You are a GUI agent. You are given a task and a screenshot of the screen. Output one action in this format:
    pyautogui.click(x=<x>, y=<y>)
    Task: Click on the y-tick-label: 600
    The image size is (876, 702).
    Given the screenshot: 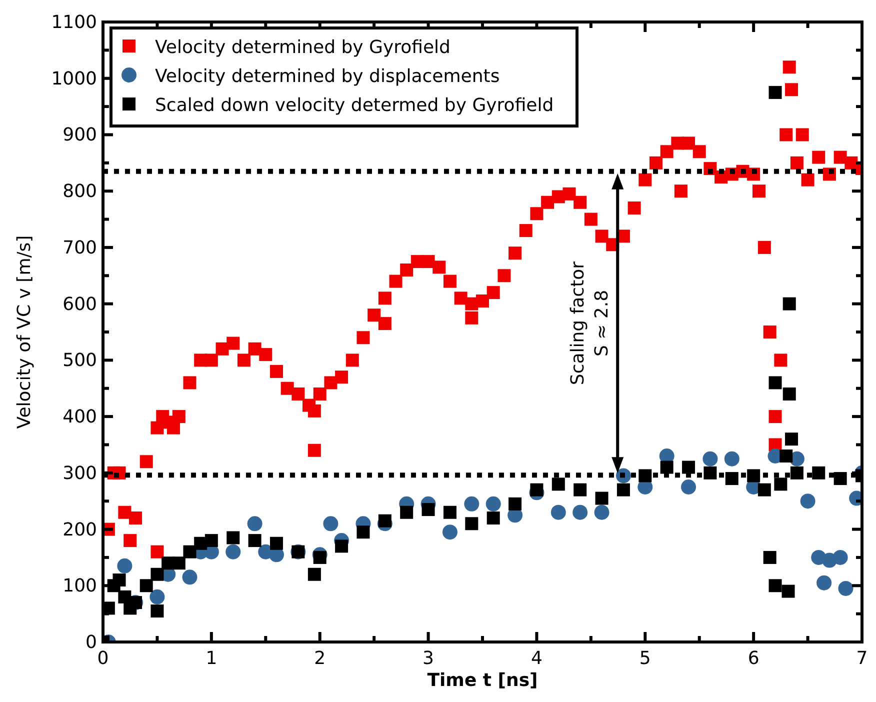 What is the action you would take?
    pyautogui.click(x=79, y=304)
    